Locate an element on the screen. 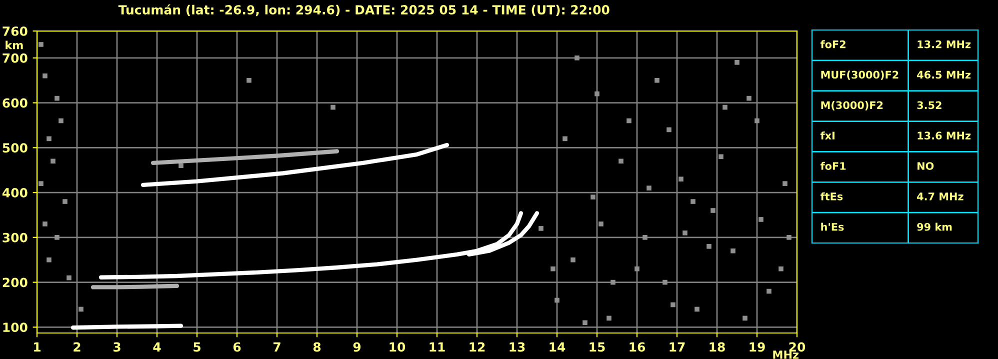  x-tick-label: 13 is located at coordinates (517, 347).